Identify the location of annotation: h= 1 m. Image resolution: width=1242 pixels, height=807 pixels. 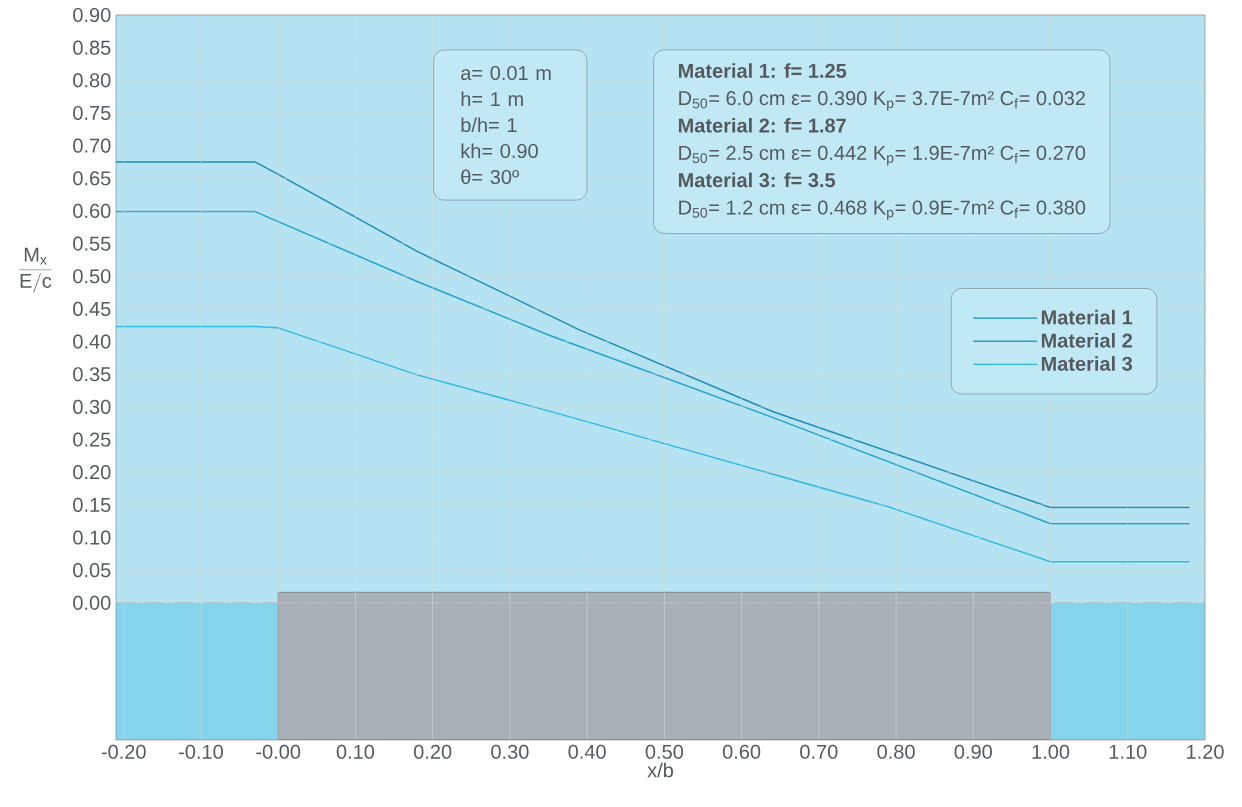
(492, 98).